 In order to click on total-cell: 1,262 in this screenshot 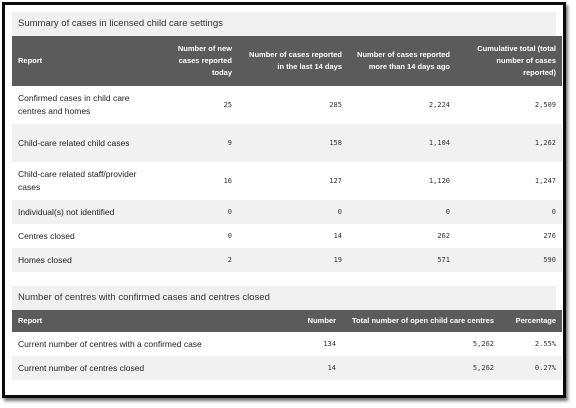, I will do `click(545, 142)`.